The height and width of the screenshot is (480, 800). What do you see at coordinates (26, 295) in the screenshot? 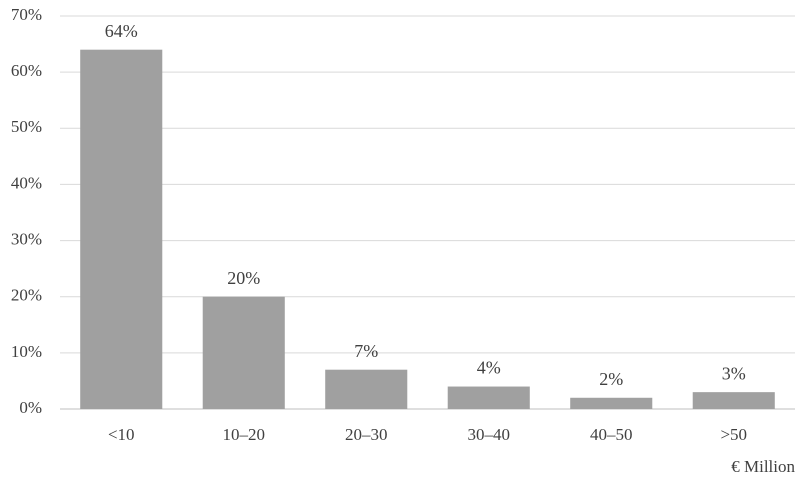
I see `y-tick-label: 20%` at bounding box center [26, 295].